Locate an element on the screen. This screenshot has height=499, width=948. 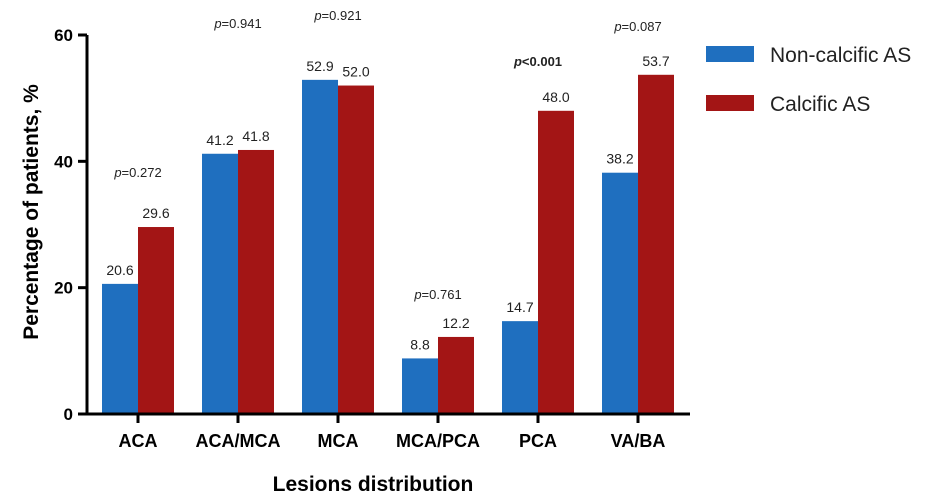
bar-mca-calcific is located at coordinates (356, 250).